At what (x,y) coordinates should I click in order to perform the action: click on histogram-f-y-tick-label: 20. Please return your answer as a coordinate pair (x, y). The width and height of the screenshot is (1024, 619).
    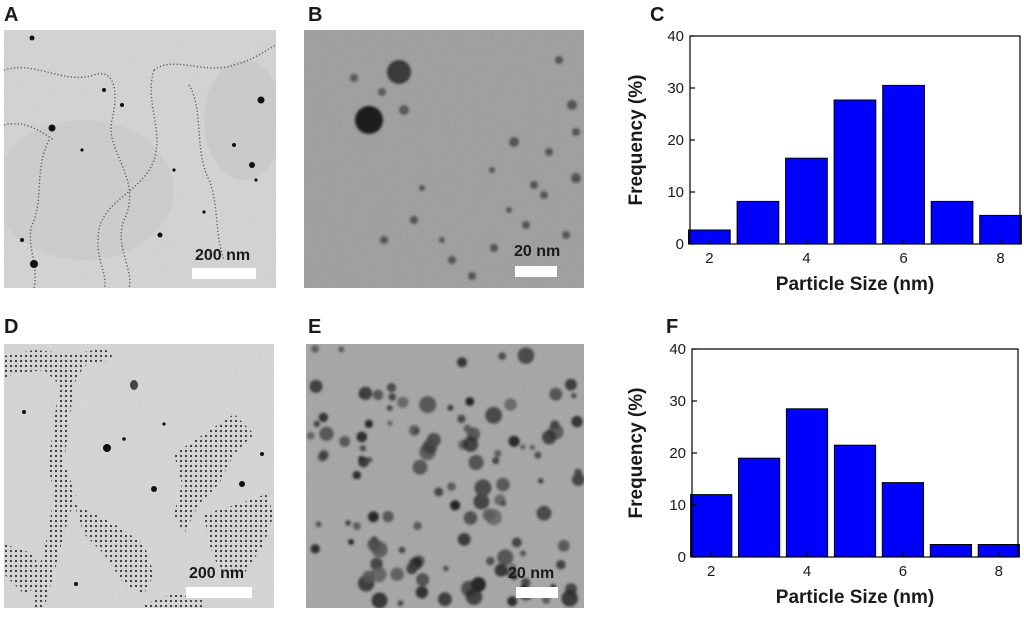
    Looking at the image, I should click on (677, 453).